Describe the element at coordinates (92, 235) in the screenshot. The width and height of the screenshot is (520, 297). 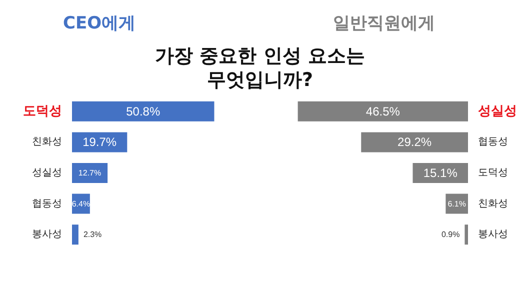
I see `data-label: 2.3%` at that location.